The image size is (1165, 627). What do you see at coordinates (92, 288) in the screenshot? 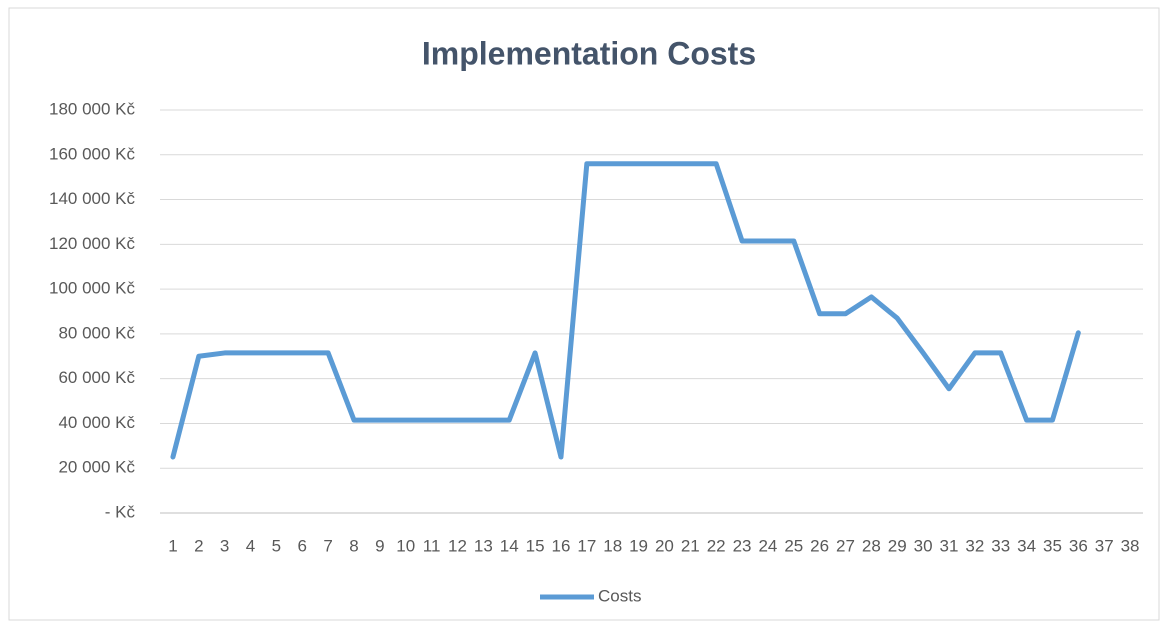
I see `y-tick-label: 100 000 Kč` at bounding box center [92, 288].